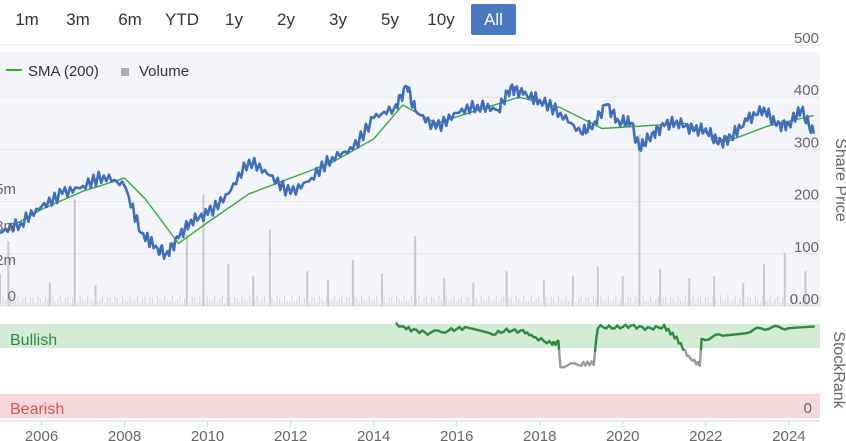  I want to click on range-button-3m: 3m, so click(78, 19).